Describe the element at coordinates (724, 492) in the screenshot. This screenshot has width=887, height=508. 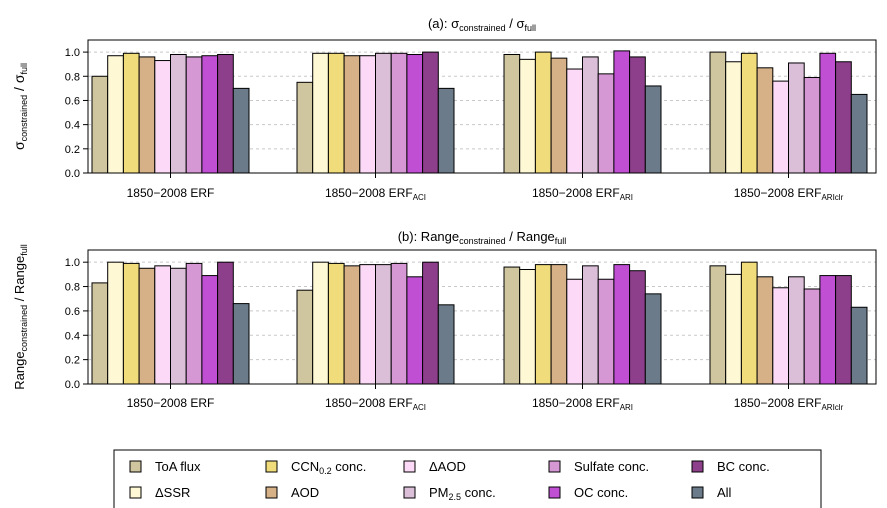
I see `legend-label: All` at that location.